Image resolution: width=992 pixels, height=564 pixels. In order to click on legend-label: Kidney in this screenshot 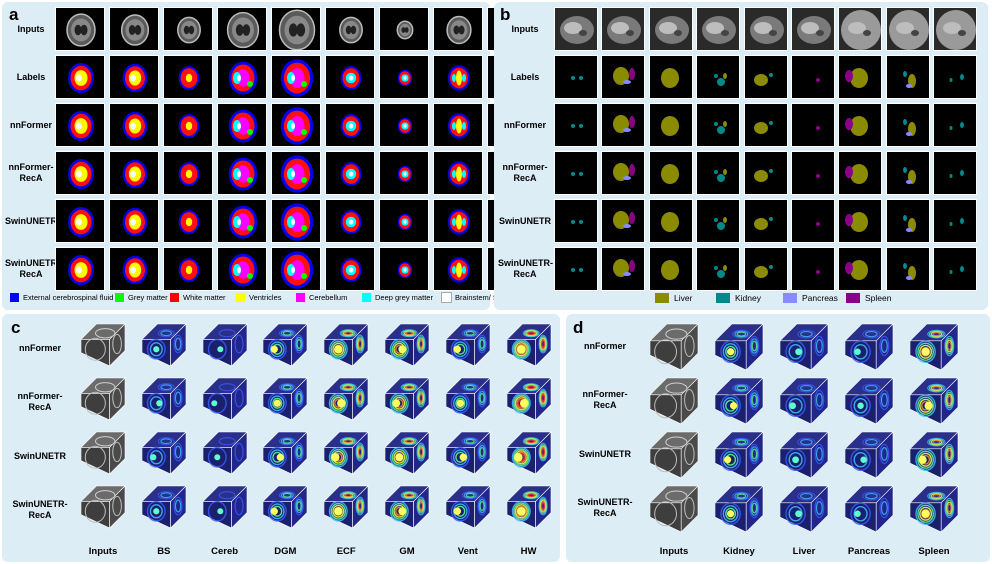, I will do `click(748, 298)`.